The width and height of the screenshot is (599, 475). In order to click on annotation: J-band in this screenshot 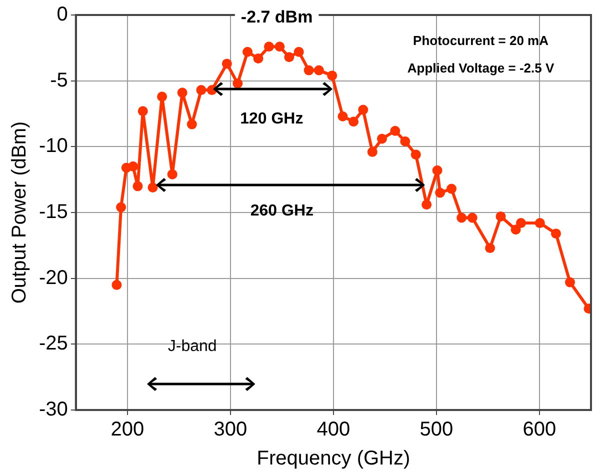, I will do `click(192, 347)`.